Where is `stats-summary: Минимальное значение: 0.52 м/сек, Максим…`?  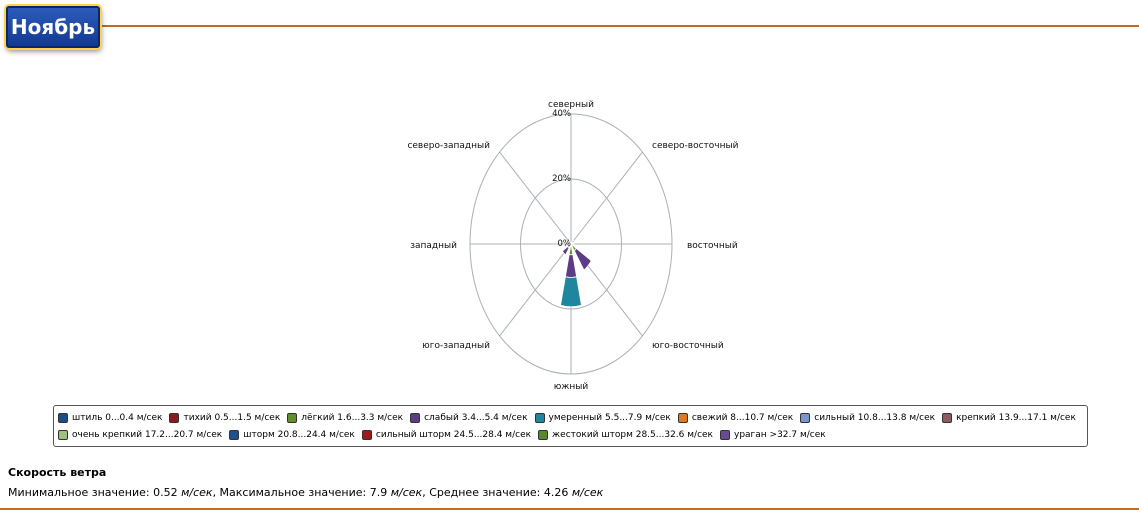
stats-summary: Минимальное значение: 0.52 м/сек, Максим… is located at coordinates (305, 492).